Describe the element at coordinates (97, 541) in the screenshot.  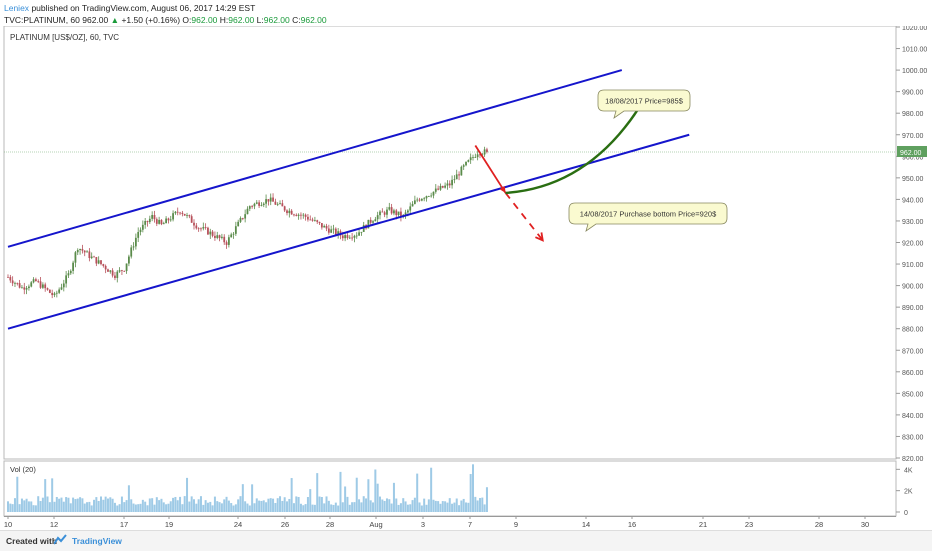
I see `tradingview-brand-link: TradingView` at that location.